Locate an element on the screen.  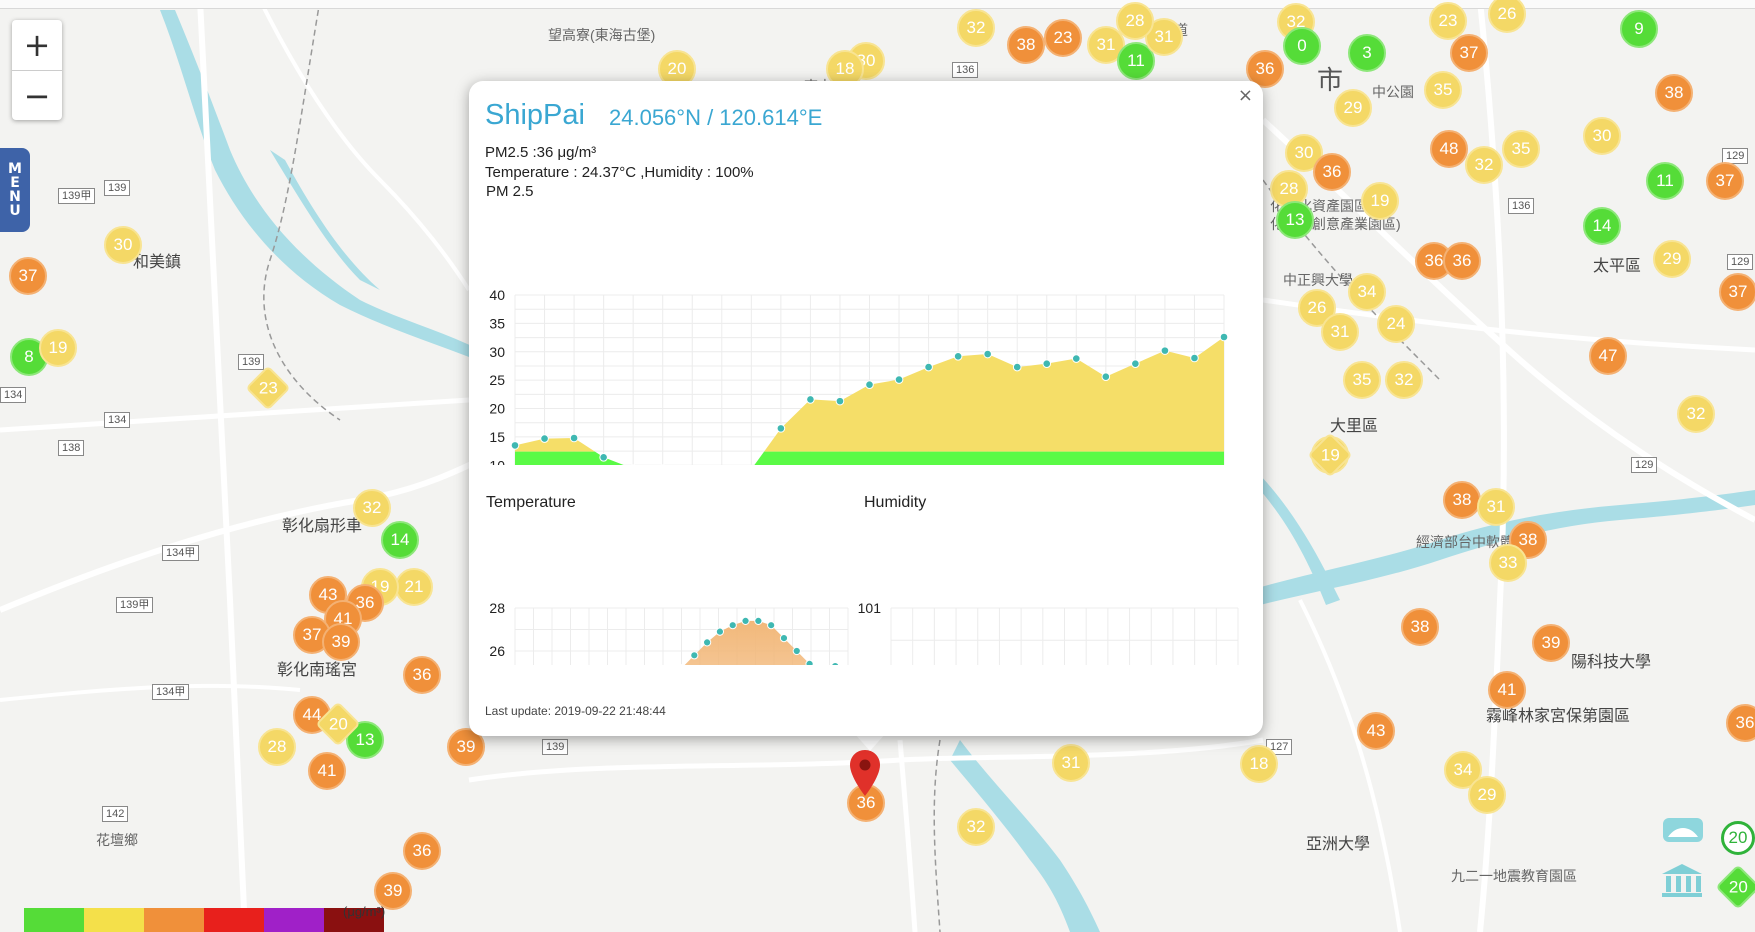
sensor-marker: 47 is located at coordinates (1608, 356).